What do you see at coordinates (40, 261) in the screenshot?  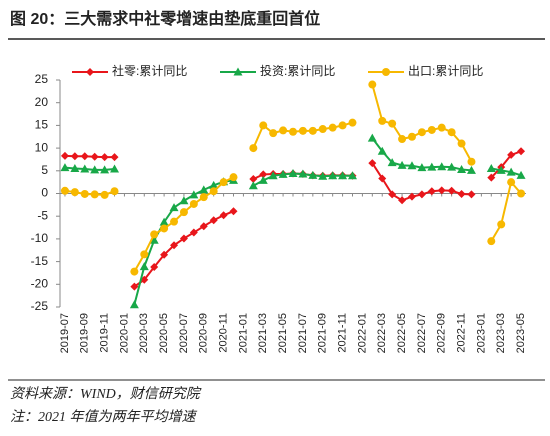 I see `y-tick-label: -15` at bounding box center [40, 261].